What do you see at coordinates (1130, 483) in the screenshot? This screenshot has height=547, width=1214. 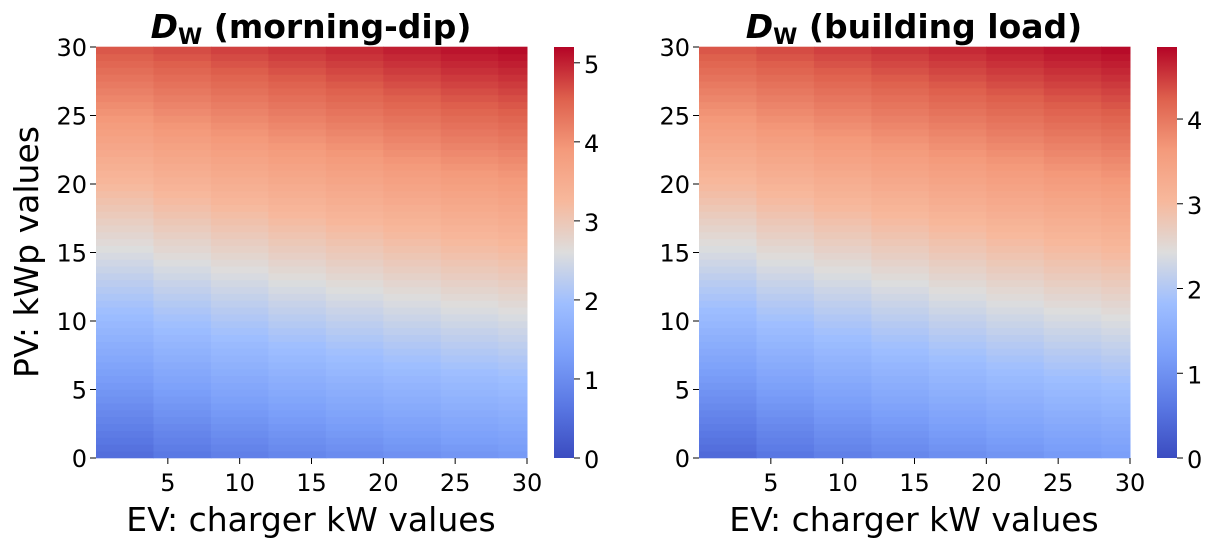 I see `x-tick-label: 30` at bounding box center [1130, 483].